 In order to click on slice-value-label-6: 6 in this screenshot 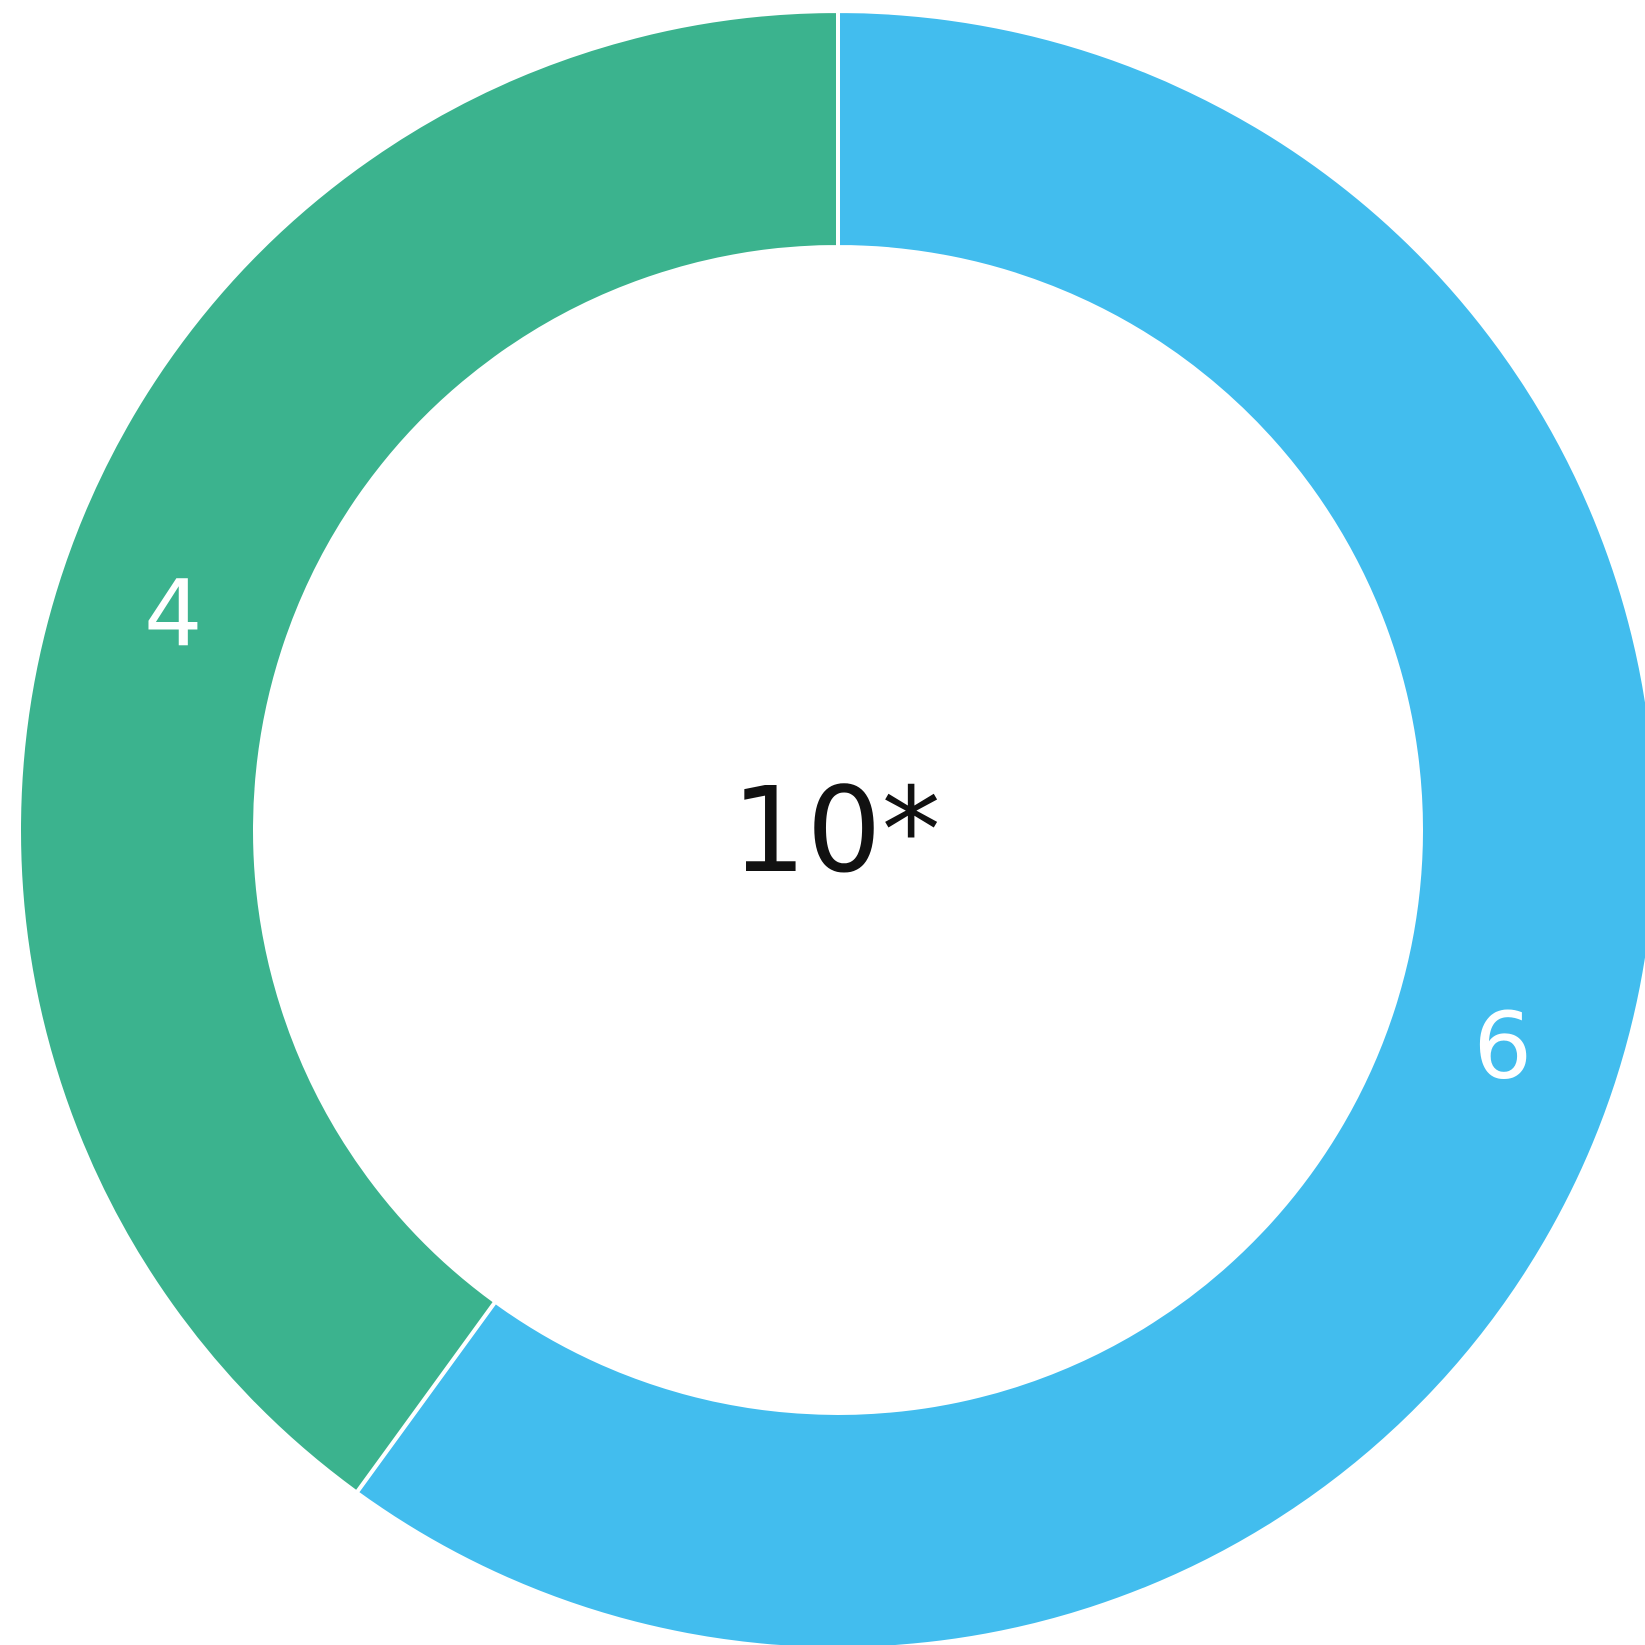, I will do `click(1503, 1046)`.